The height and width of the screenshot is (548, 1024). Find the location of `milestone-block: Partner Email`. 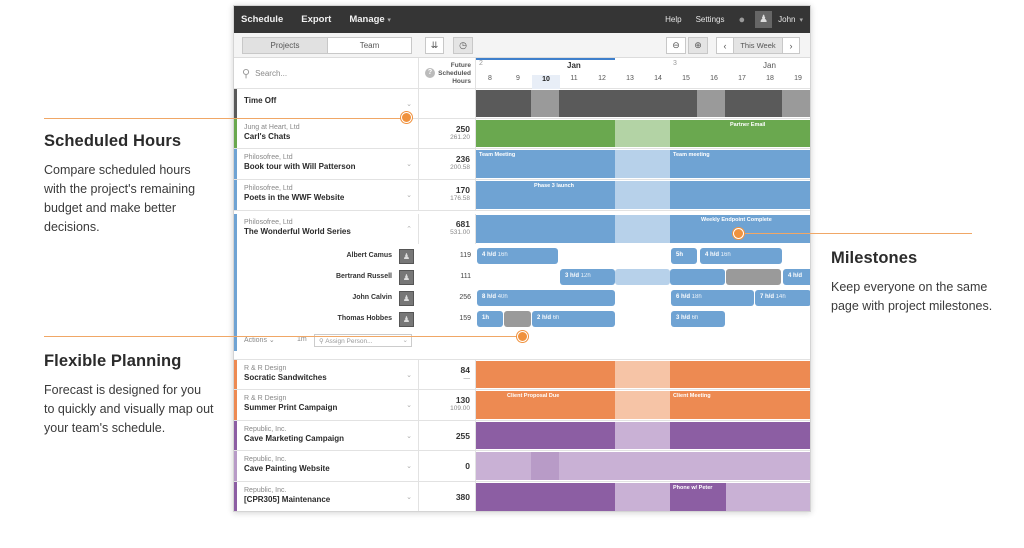

milestone-block: Partner Email is located at coordinates (768, 133).